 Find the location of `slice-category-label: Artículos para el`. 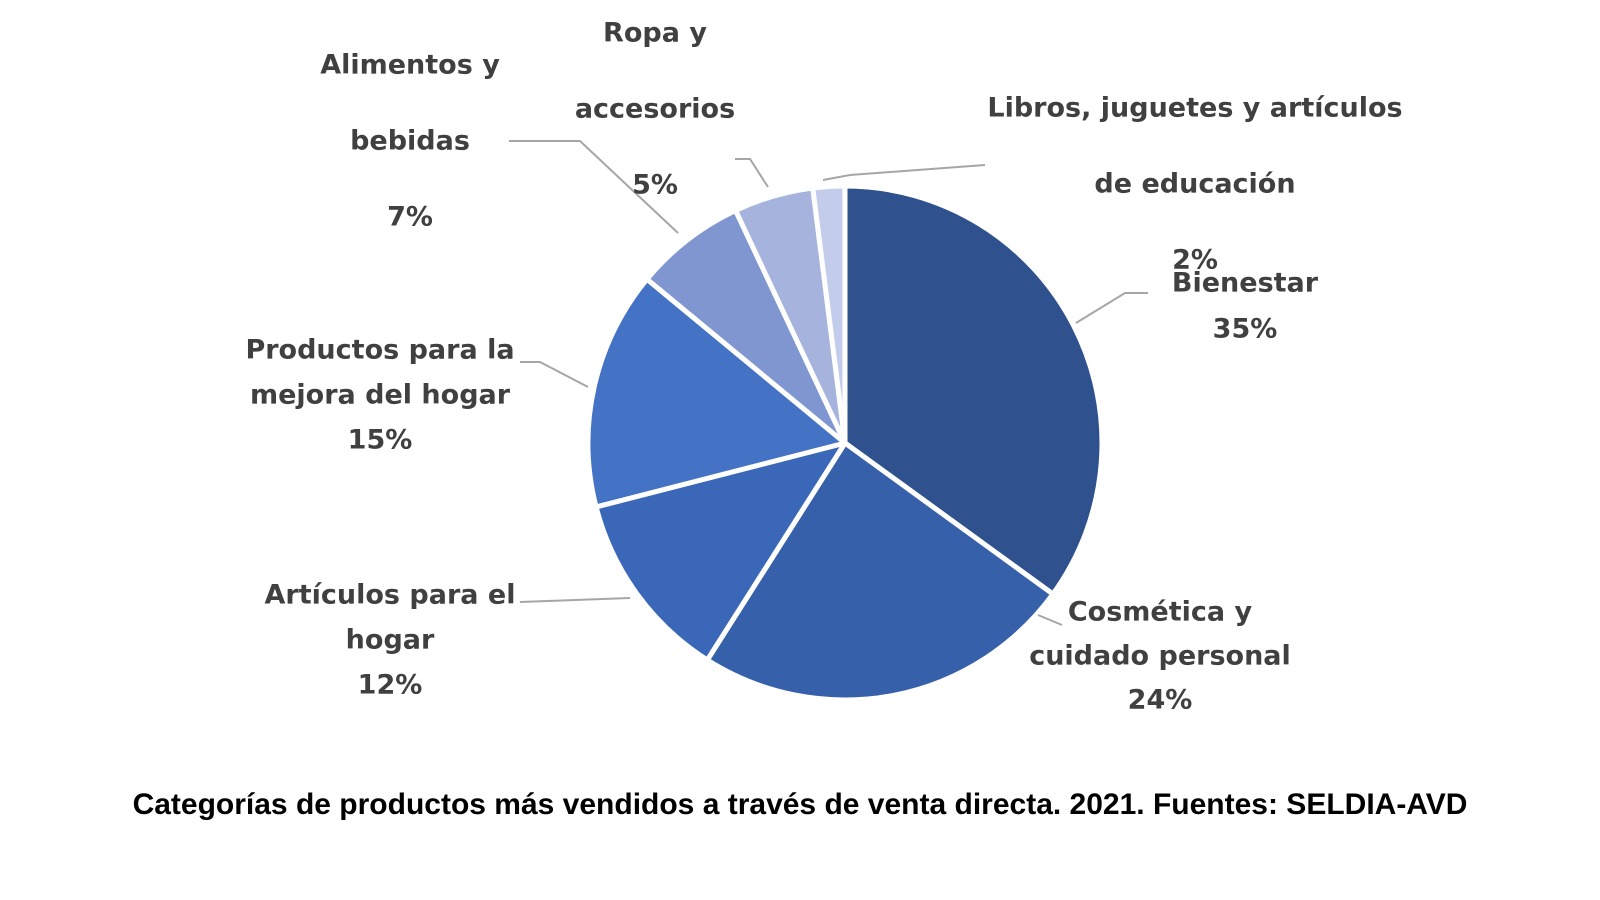

slice-category-label: Artículos para el is located at coordinates (390, 595).